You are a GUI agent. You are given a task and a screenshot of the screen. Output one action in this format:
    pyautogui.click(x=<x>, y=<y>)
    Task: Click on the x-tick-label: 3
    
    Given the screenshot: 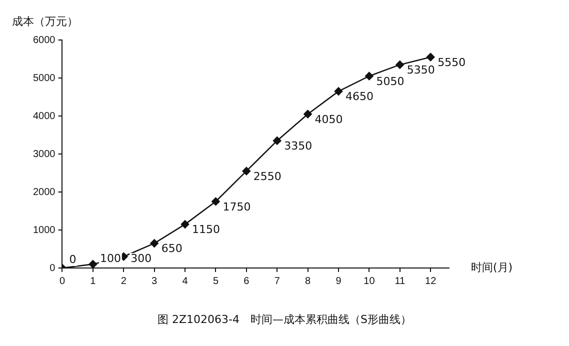 What is the action you would take?
    pyautogui.click(x=155, y=281)
    